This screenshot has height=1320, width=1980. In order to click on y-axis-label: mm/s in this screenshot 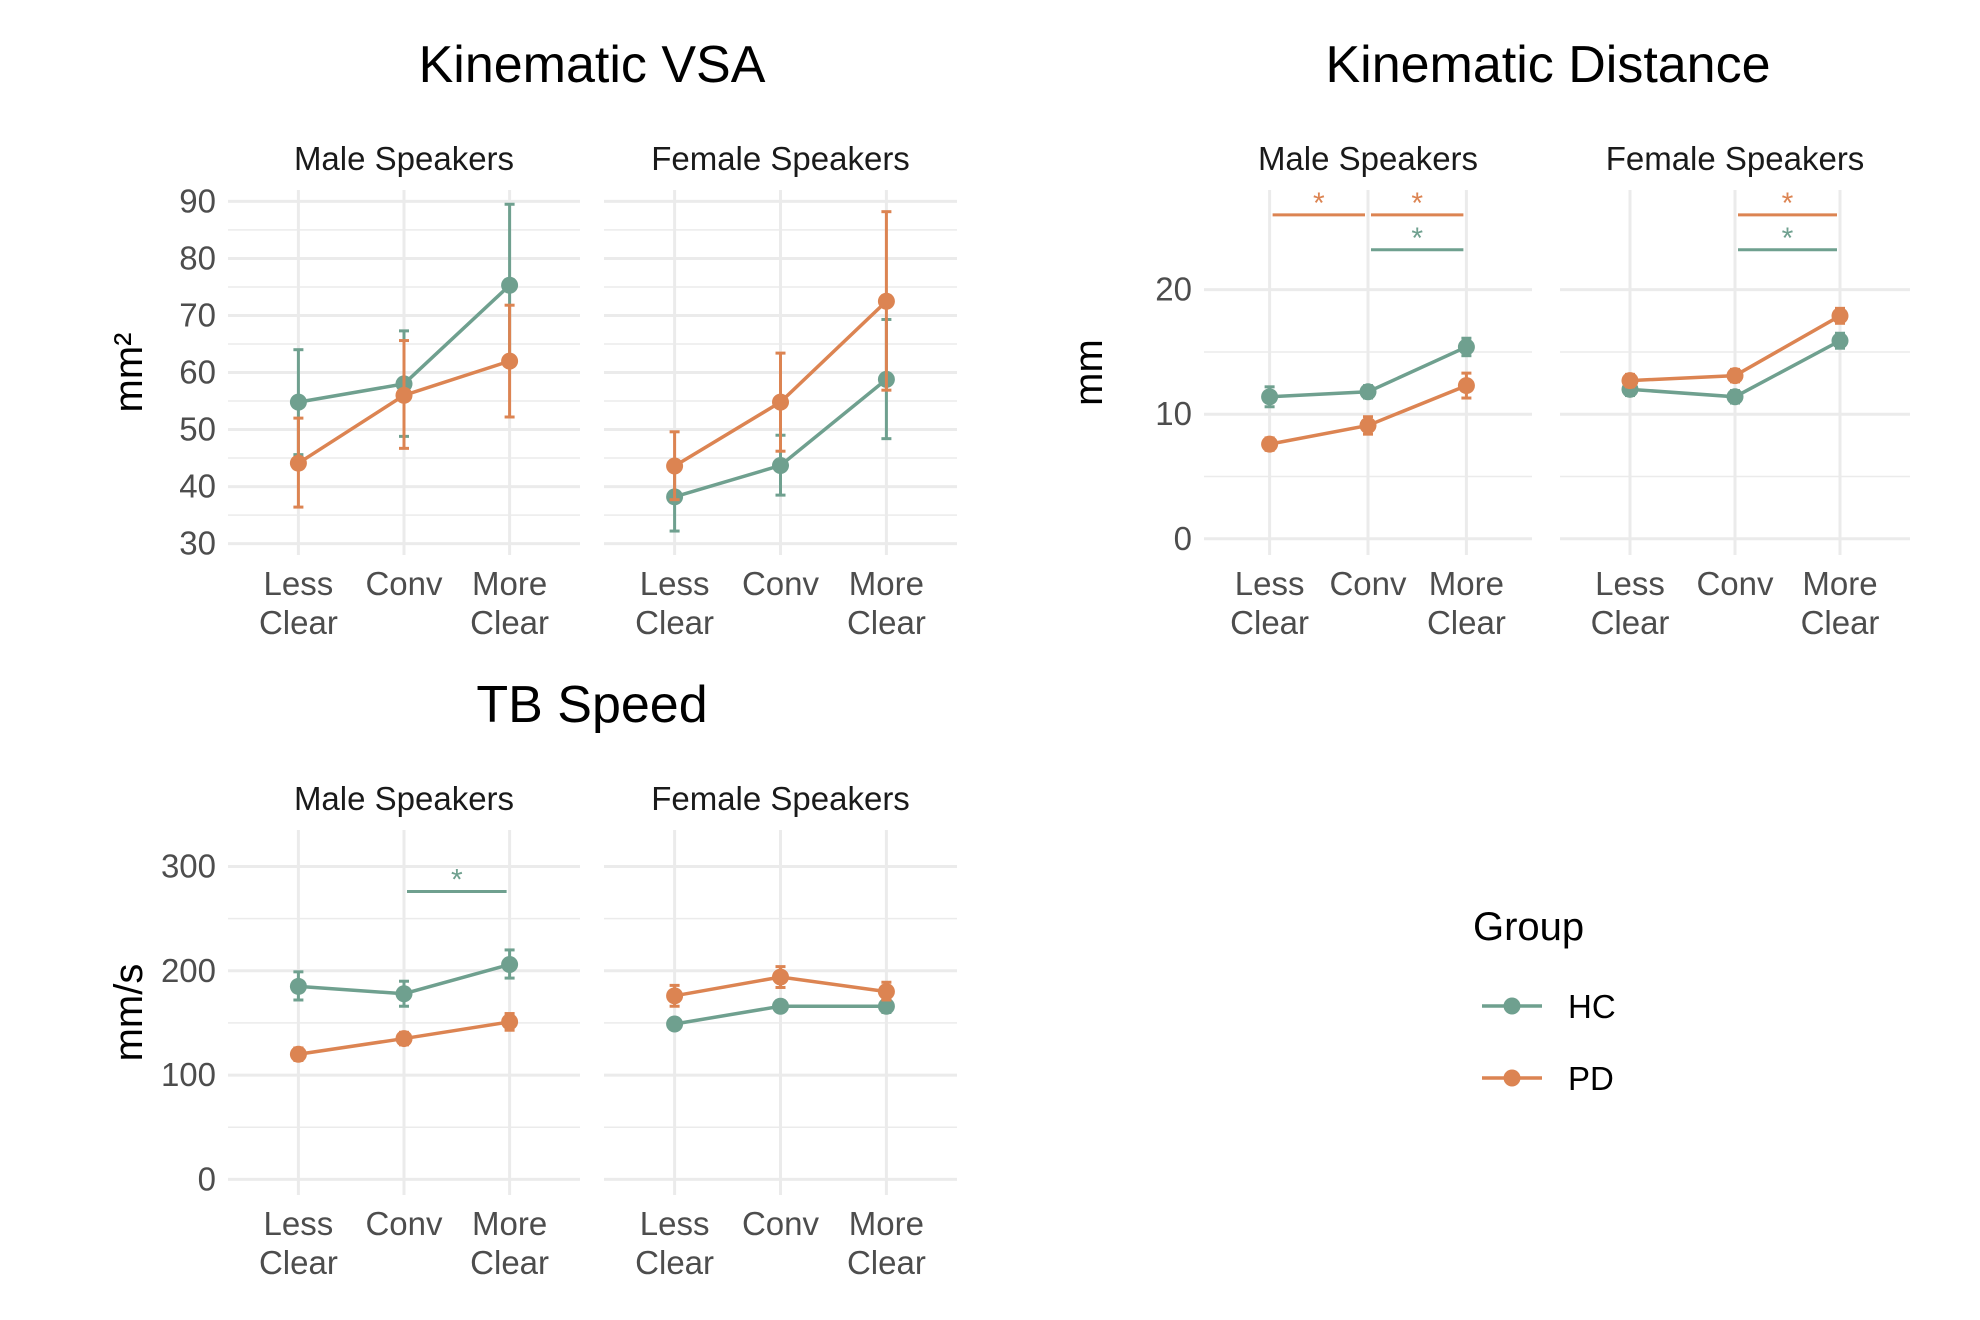, I will do `click(129, 1013)`.